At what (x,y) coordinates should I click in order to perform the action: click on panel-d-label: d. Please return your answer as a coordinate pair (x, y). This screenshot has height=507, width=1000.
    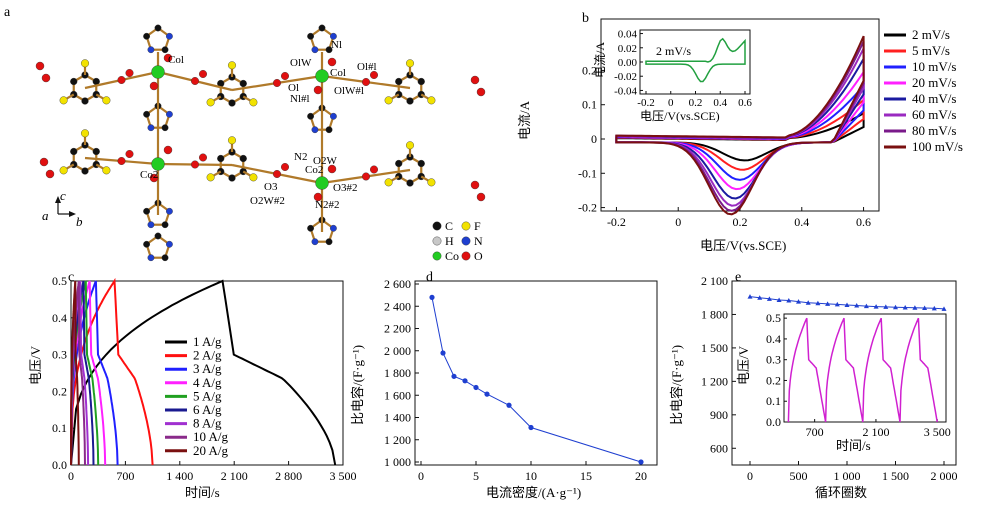
    Looking at the image, I should click on (429, 277).